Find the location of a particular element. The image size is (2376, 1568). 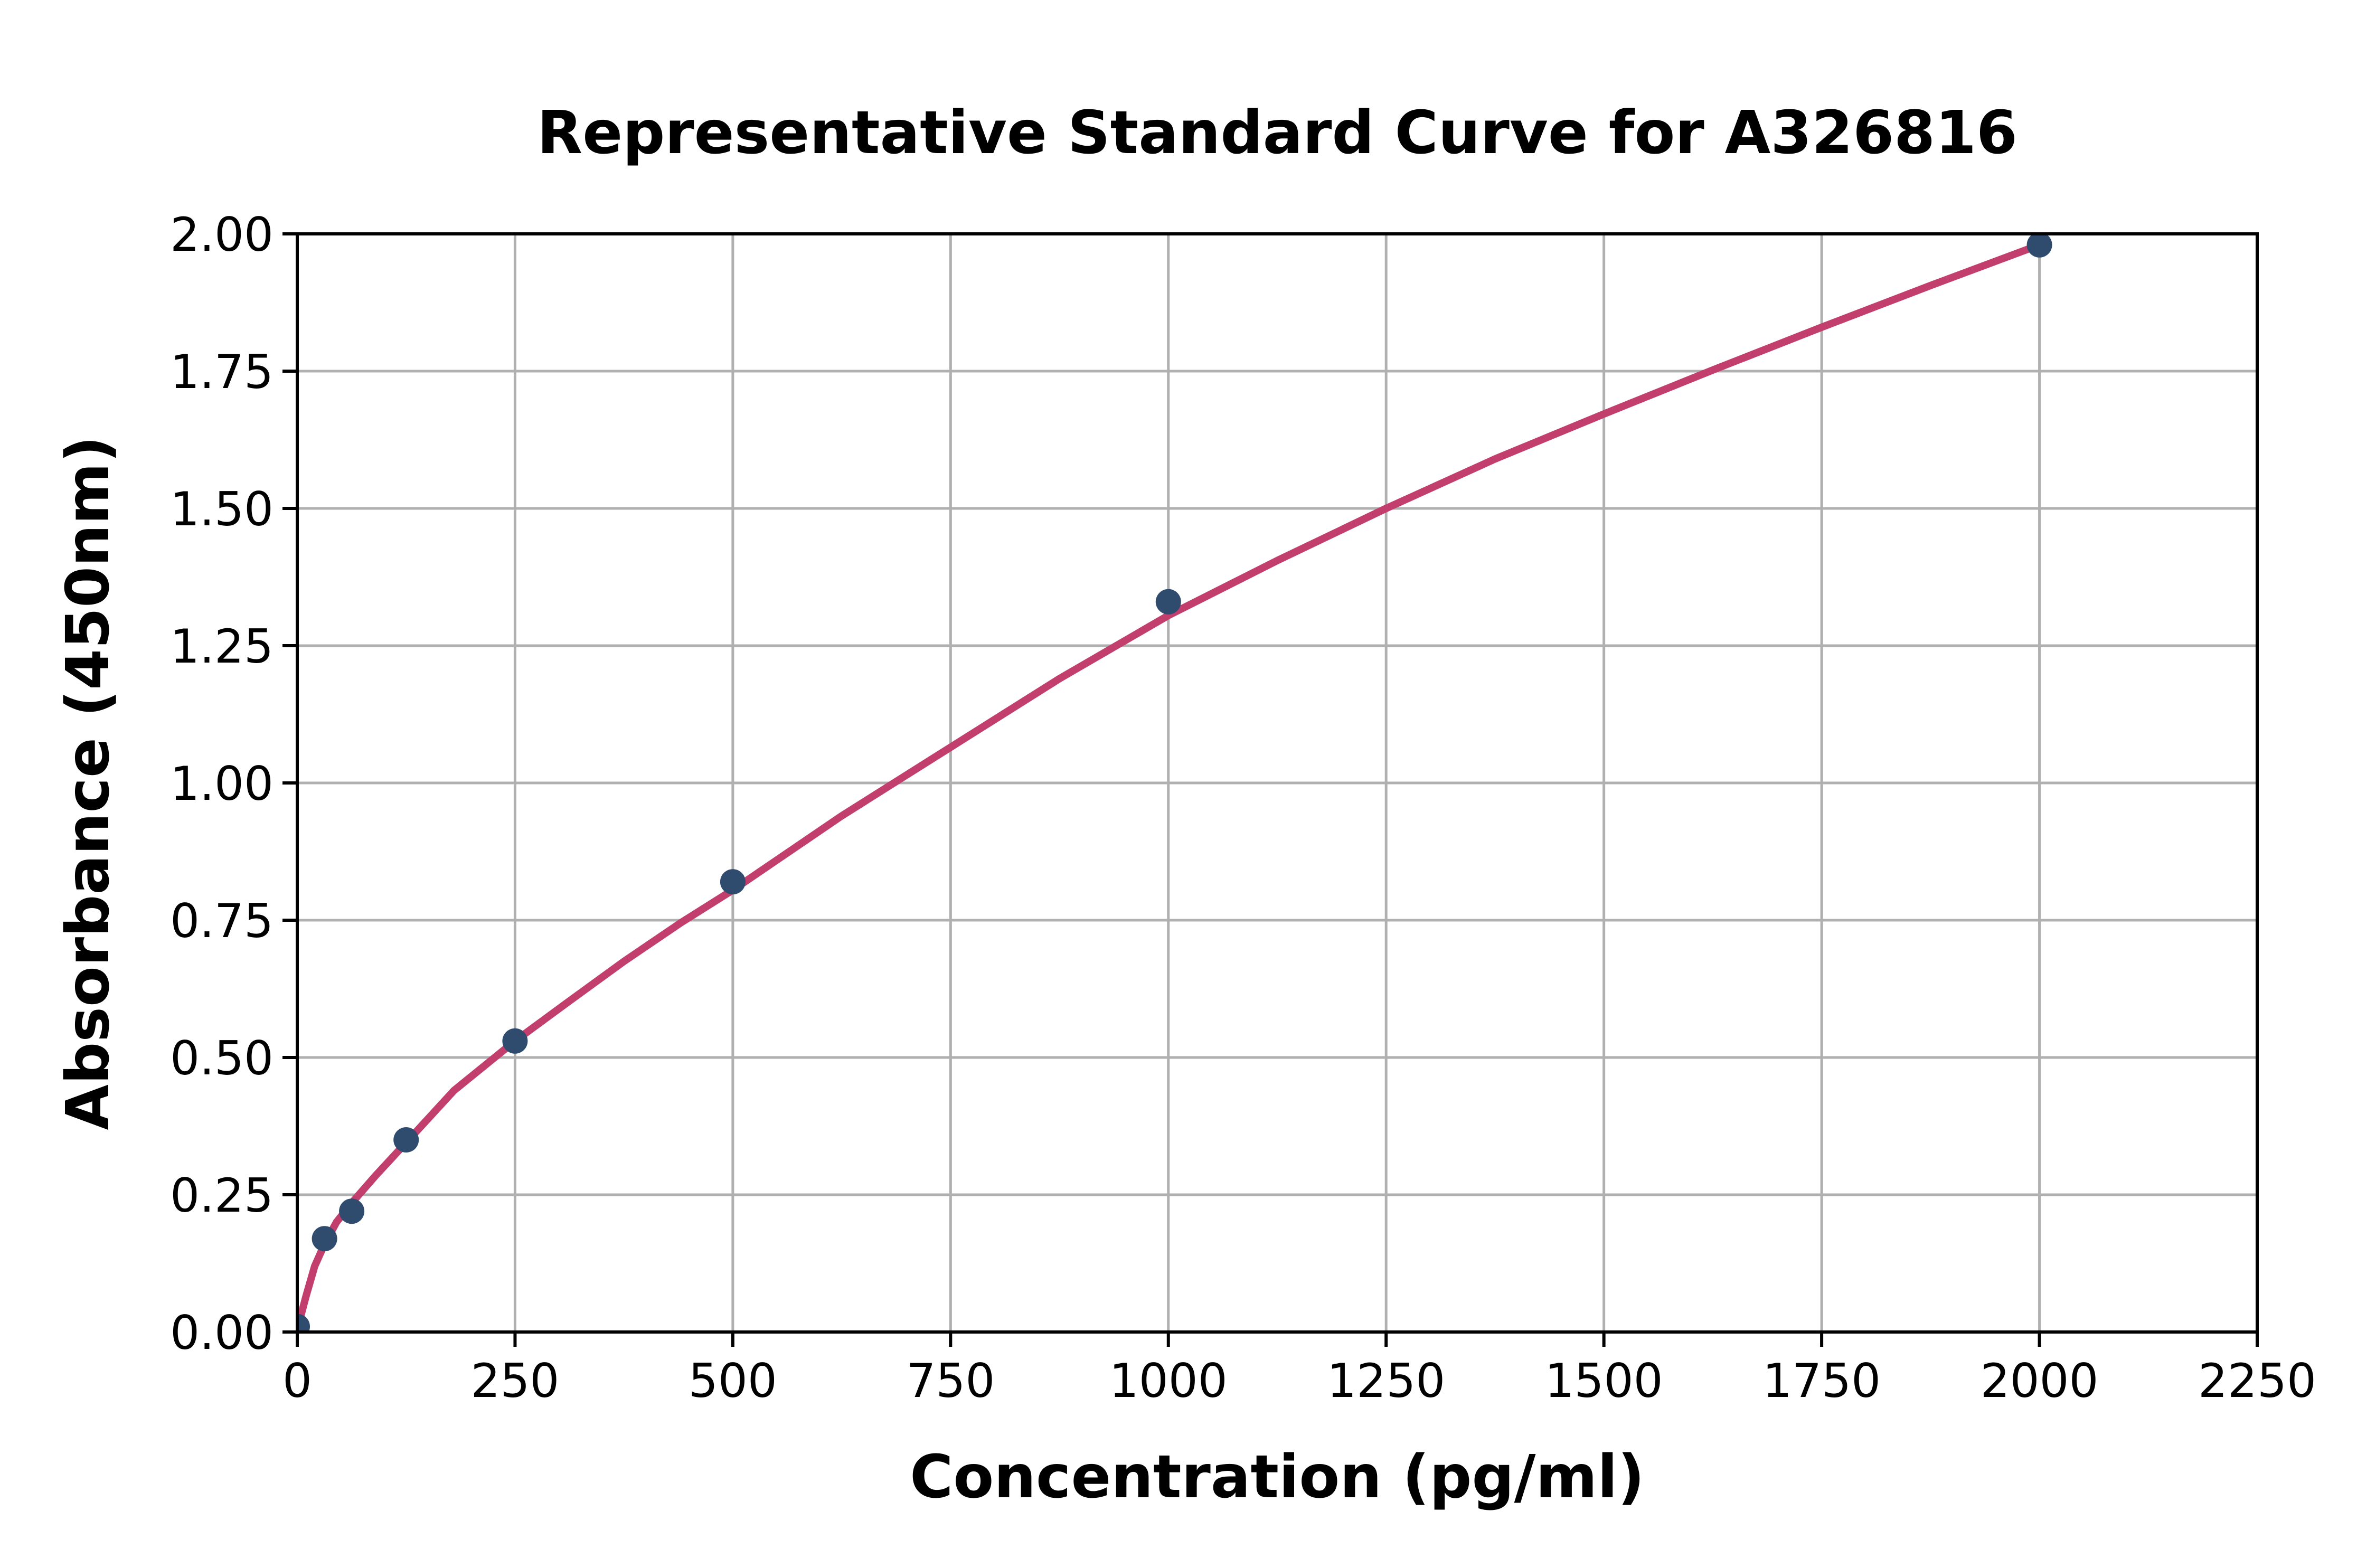

x-tick-label: 1500 is located at coordinates (1604, 1381).